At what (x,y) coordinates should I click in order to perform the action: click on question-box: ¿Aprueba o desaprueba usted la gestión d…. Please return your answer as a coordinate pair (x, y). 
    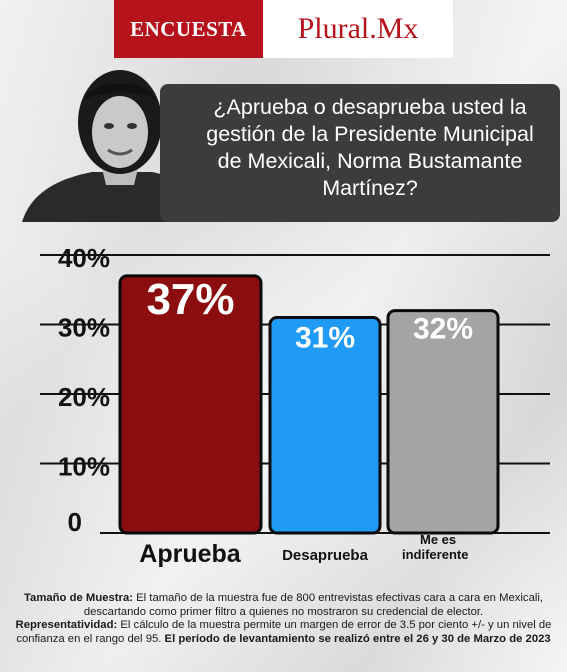
    Looking at the image, I should click on (360, 153).